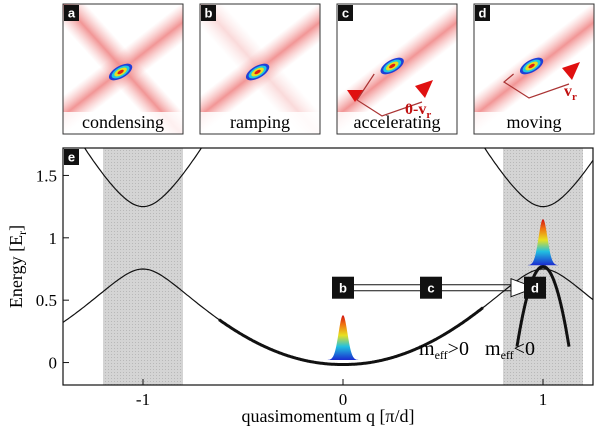  I want to click on panel-caption: accelerating, so click(397, 122).